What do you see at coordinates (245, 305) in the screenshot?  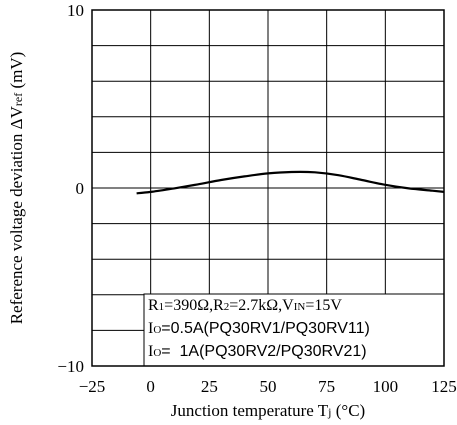 I see `annotation-line: R1=390Ω,R2=2.7kΩ,VIN=15V` at bounding box center [245, 305].